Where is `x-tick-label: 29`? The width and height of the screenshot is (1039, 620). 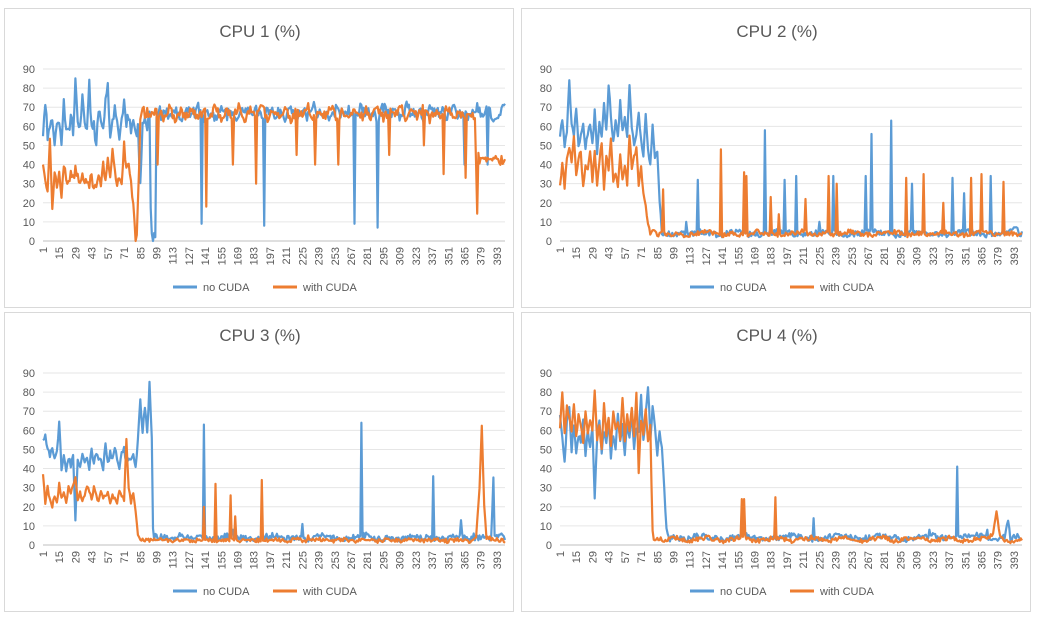 x-tick-label: 29 is located at coordinates (593, 253).